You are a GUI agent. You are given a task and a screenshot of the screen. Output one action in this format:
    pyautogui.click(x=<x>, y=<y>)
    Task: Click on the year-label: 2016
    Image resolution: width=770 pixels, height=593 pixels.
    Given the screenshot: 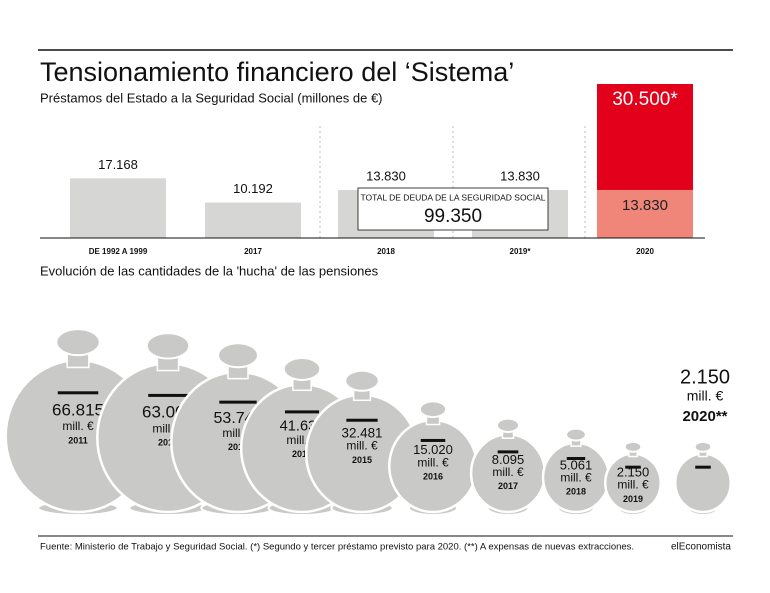 What is the action you would take?
    pyautogui.click(x=433, y=476)
    